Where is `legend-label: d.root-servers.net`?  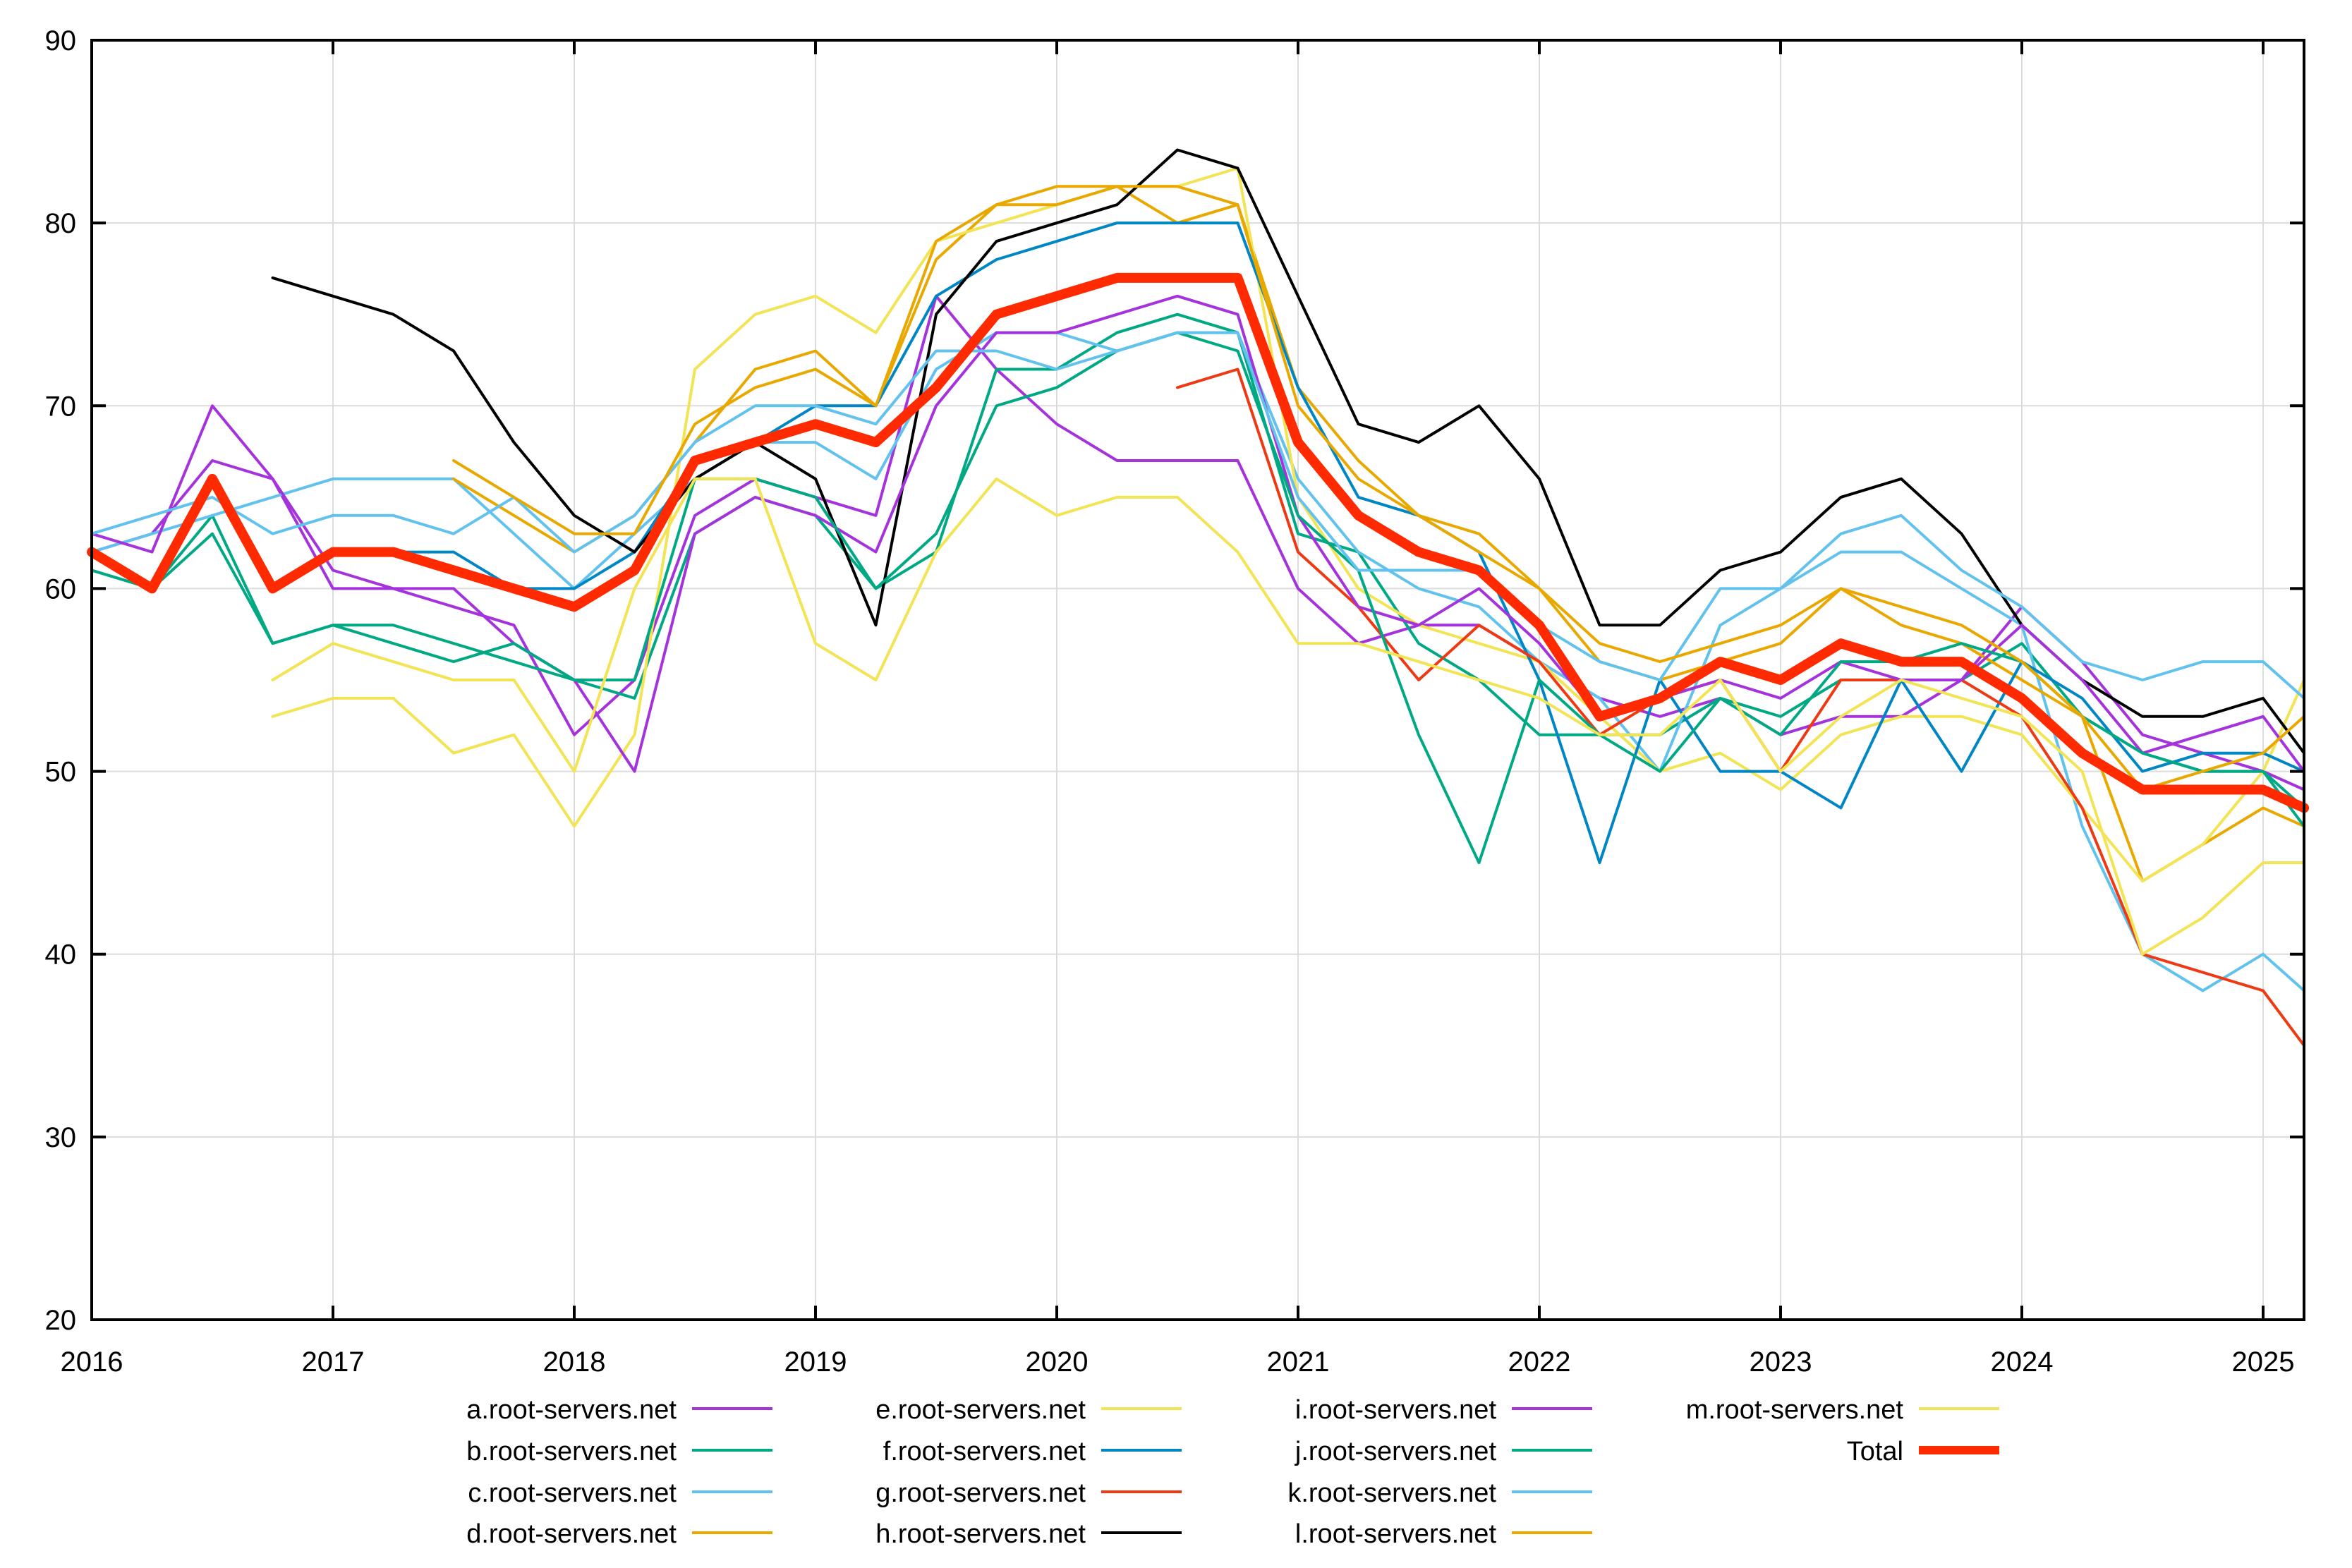
legend-label: d.root-servers.net is located at coordinates (571, 1534).